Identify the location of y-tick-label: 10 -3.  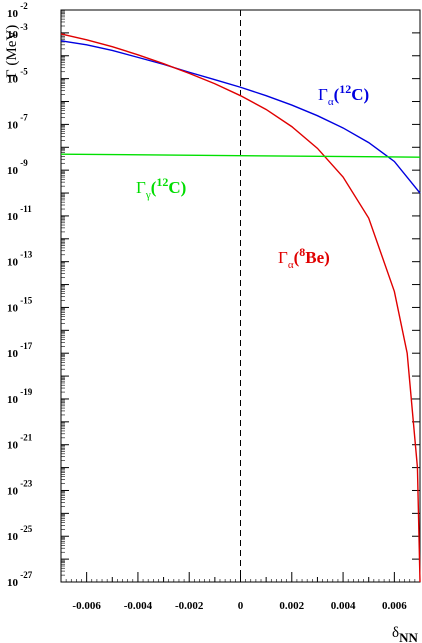
(17, 31).